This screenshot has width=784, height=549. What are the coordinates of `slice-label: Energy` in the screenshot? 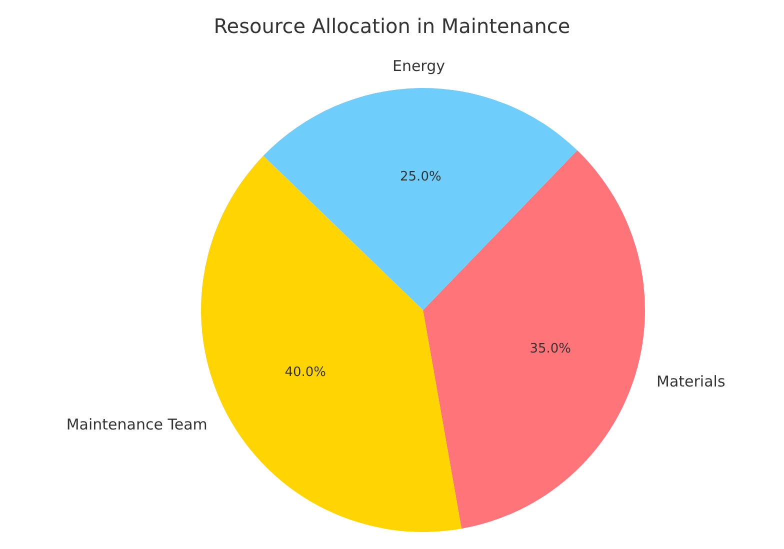 It's located at (419, 65).